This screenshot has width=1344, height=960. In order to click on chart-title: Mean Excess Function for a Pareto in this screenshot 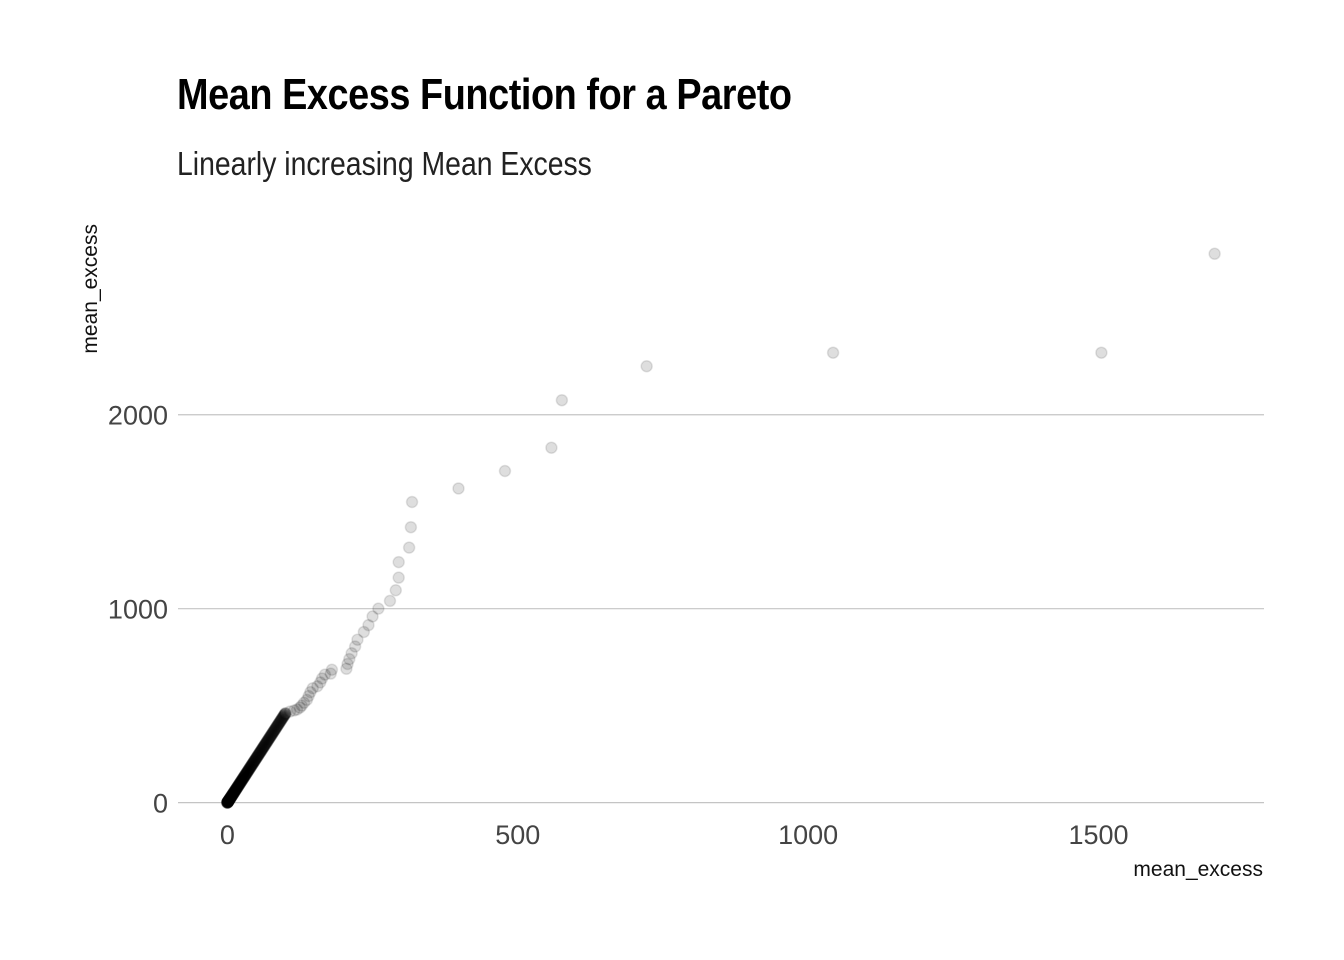, I will do `click(484, 94)`.